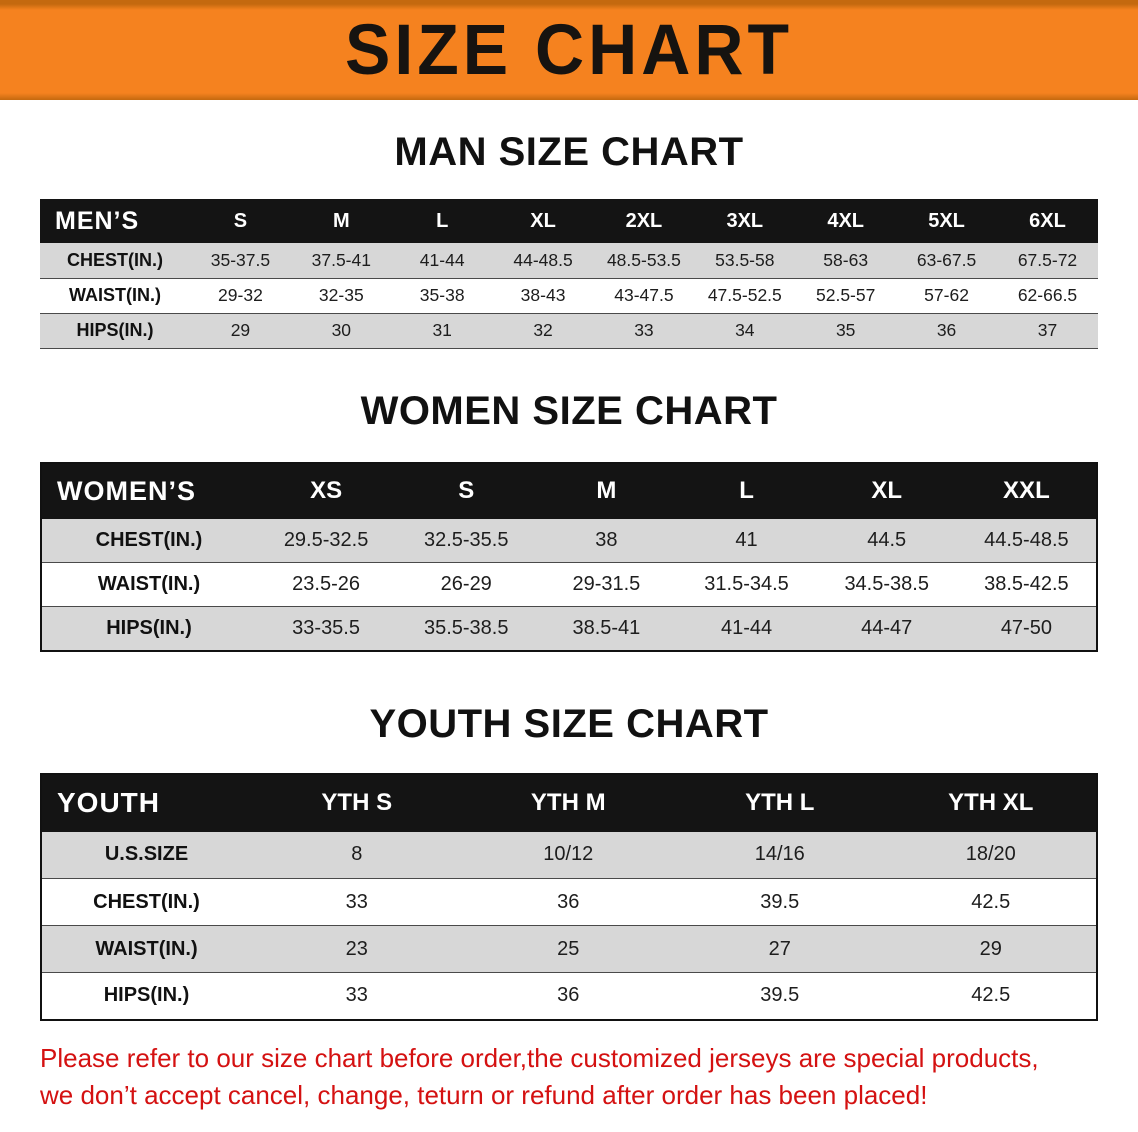 The width and height of the screenshot is (1138, 1132). Describe the element at coordinates (744, 295) in the screenshot. I see `size-value-cell: 47.5-52.5` at that location.